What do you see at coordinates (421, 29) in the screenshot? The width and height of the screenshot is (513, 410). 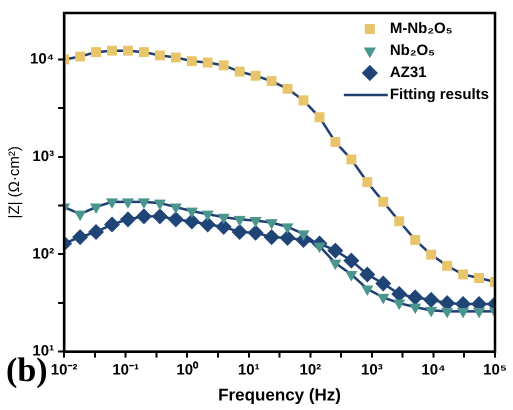 I see `legend-label: M-Nb₂O₅` at bounding box center [421, 29].